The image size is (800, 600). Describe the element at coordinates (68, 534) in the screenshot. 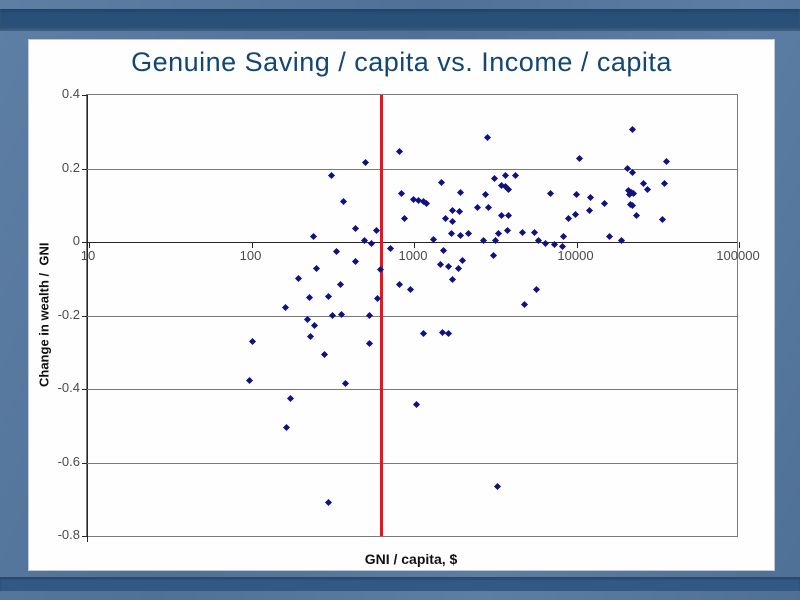

I see `y-tick-label: -0.8` at that location.